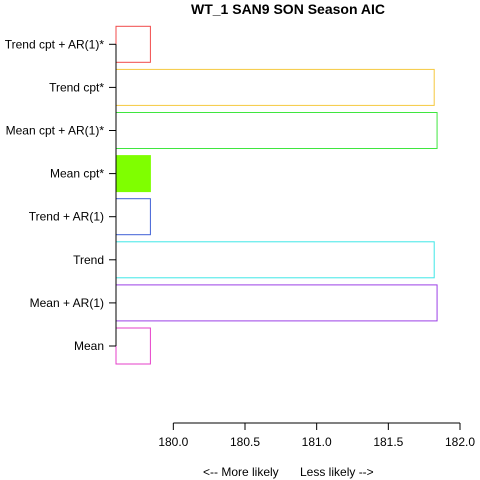  Describe the element at coordinates (317, 442) in the screenshot. I see `x-tick-label: 181.0` at that location.